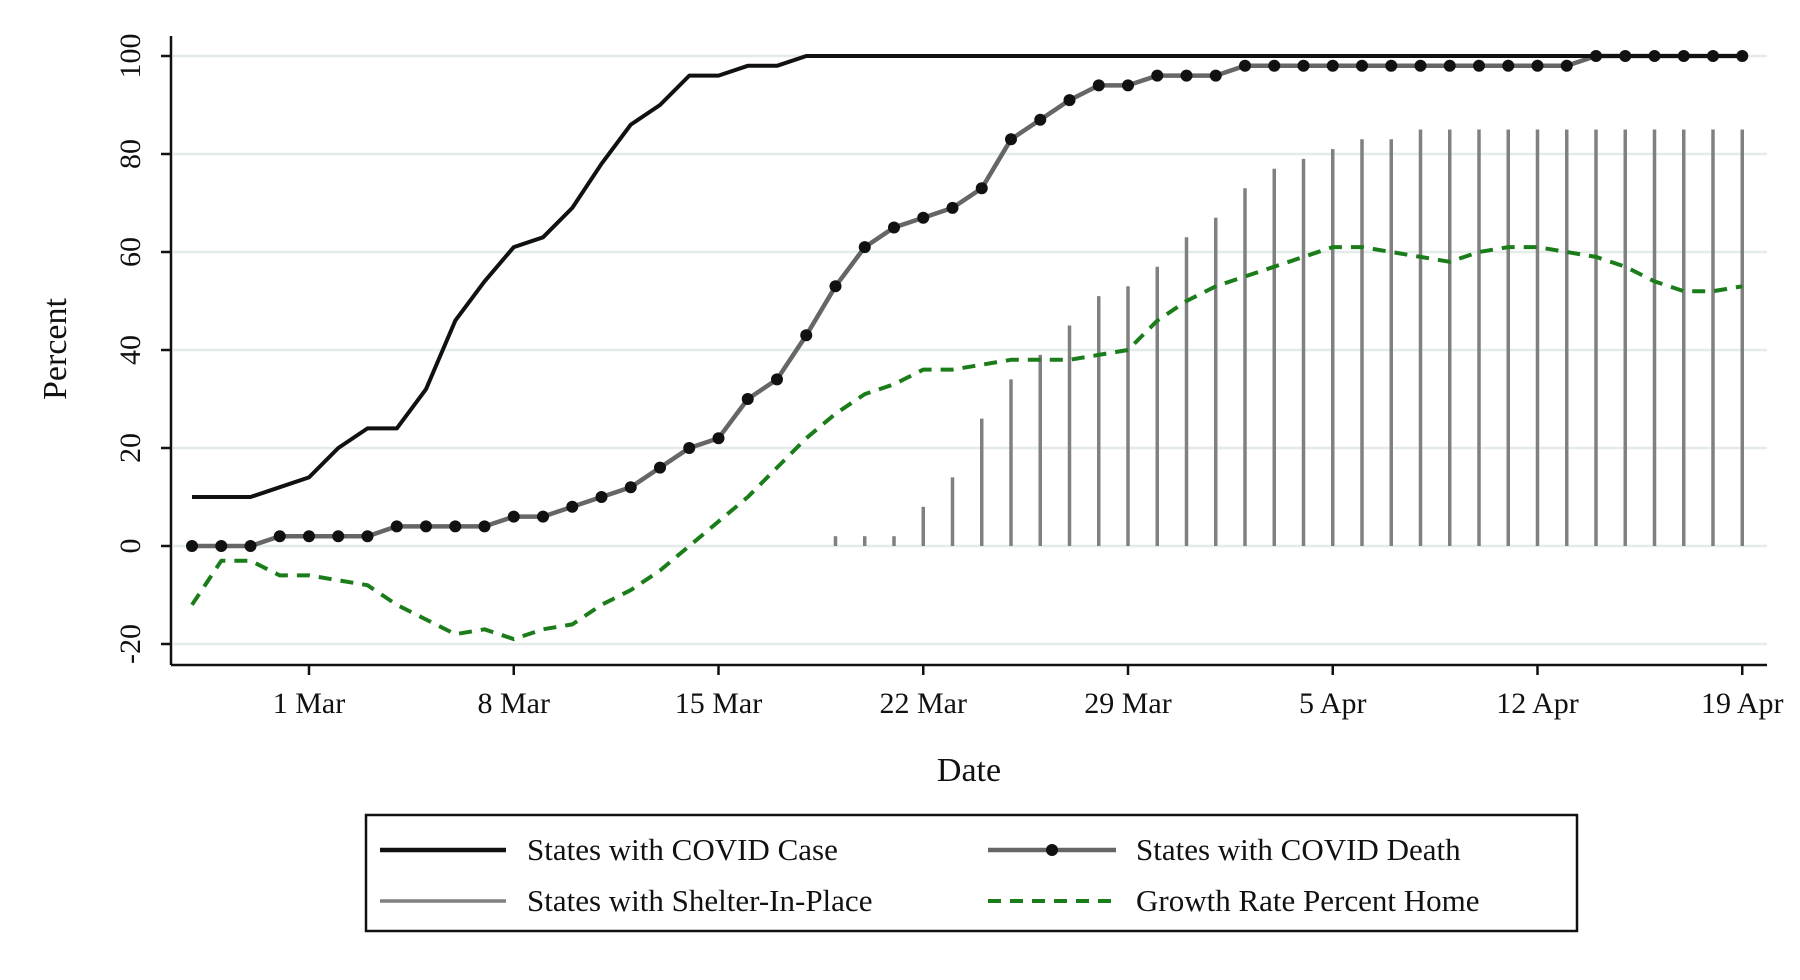 The height and width of the screenshot is (980, 1800). I want to click on y-tick-label: 0, so click(130, 546).